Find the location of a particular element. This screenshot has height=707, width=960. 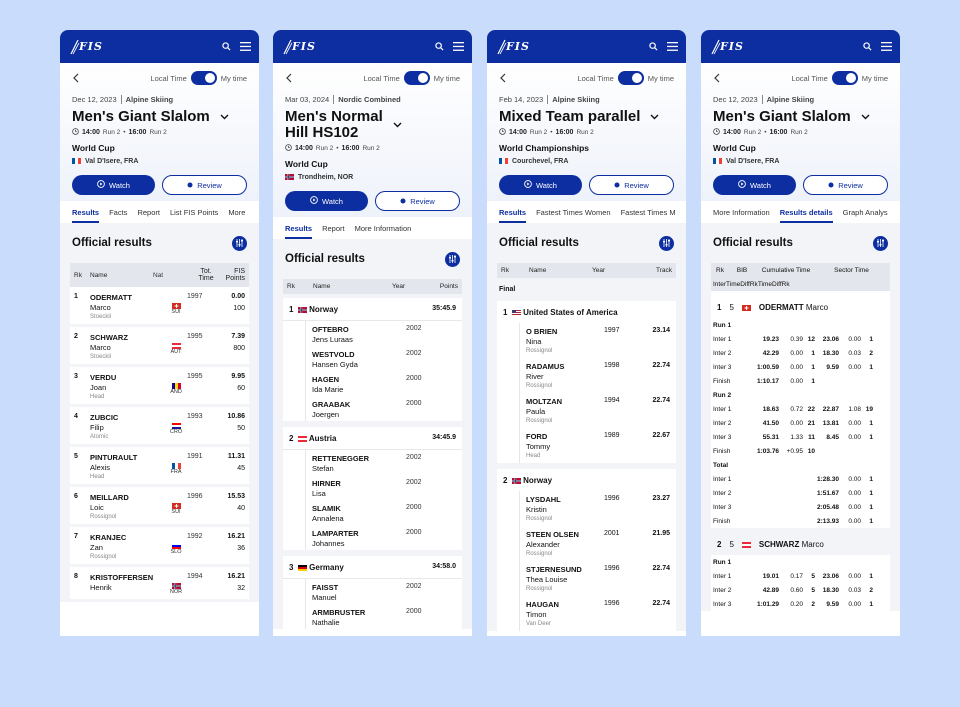

tab-list-fis-points: List FIS Points is located at coordinates (194, 212).